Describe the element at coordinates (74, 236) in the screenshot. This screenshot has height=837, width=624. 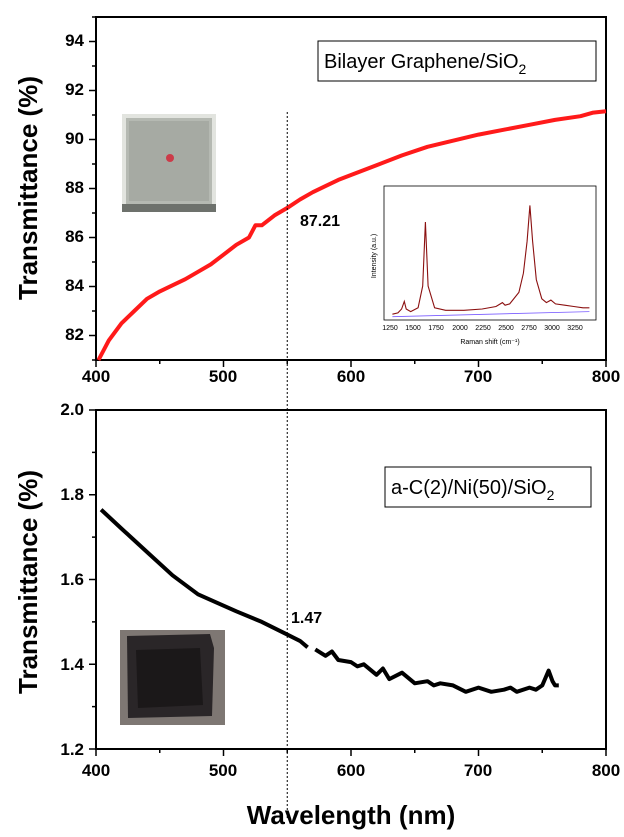
I see `top-y-tick-label: 86` at that location.